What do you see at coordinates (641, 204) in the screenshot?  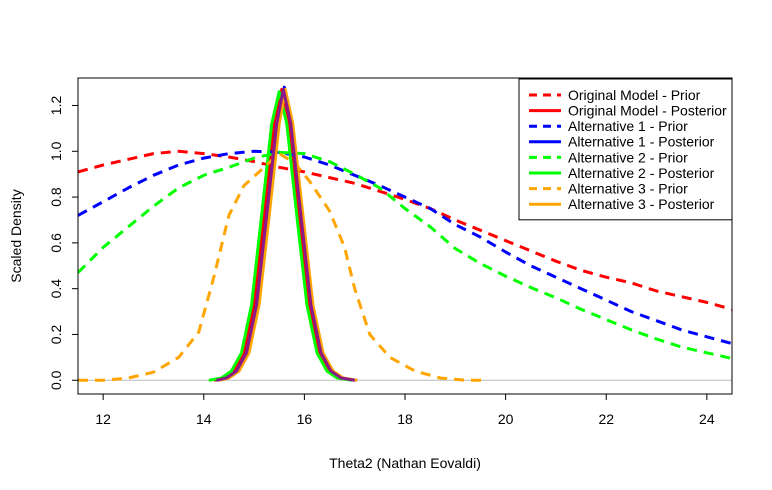 I see `legend-label: Alternative 3 - Posterior` at bounding box center [641, 204].